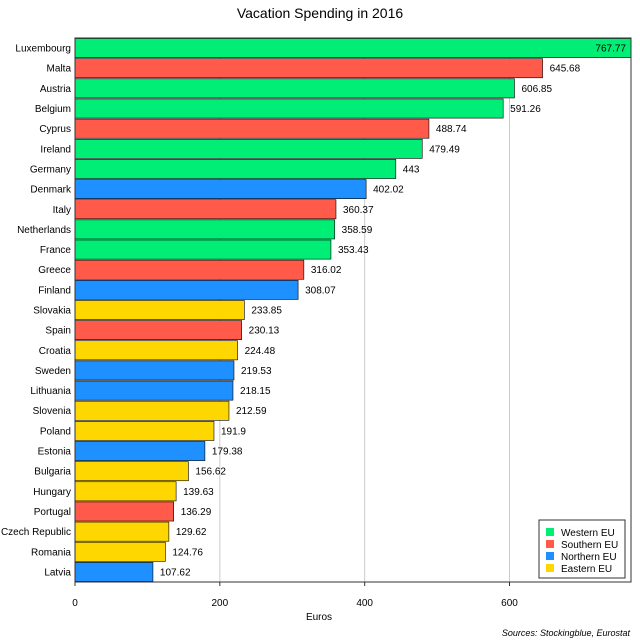 The image size is (640, 640). Describe the element at coordinates (55, 351) in the screenshot. I see `category-label: Croatia` at that location.